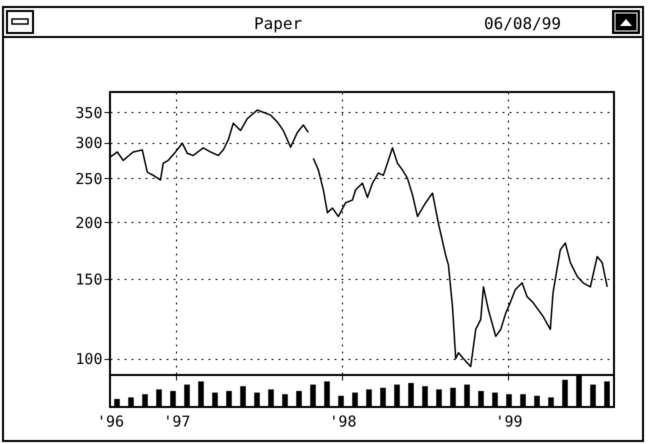 The height and width of the screenshot is (444, 650). I want to click on y-tick-label: 150, so click(88, 279).